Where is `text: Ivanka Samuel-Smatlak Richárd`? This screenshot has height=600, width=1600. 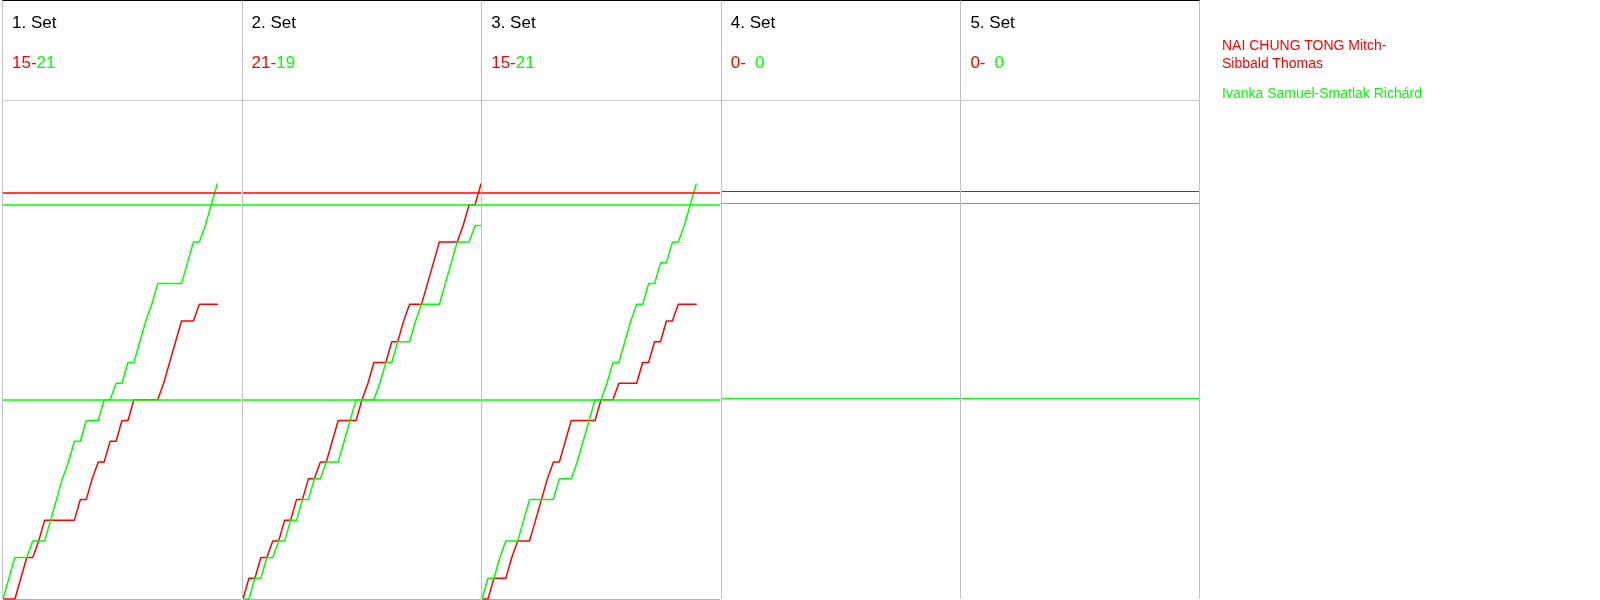
text: Ivanka Samuel-Smatlak Richárd is located at coordinates (1322, 93).